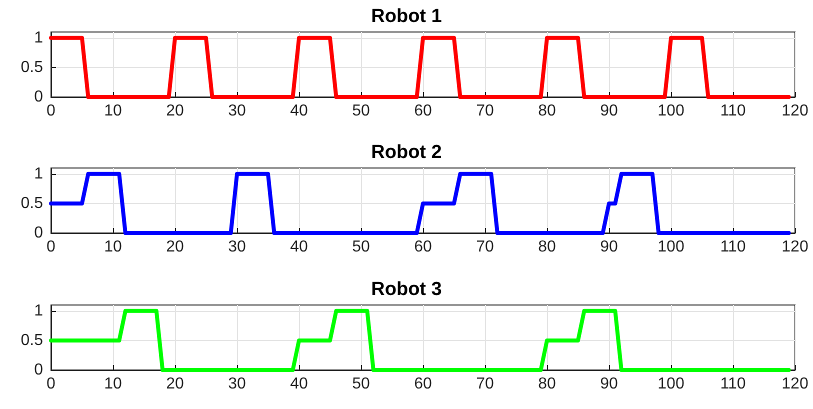 The height and width of the screenshot is (409, 813). I want to click on chart-title: Robot 2, so click(406, 153).